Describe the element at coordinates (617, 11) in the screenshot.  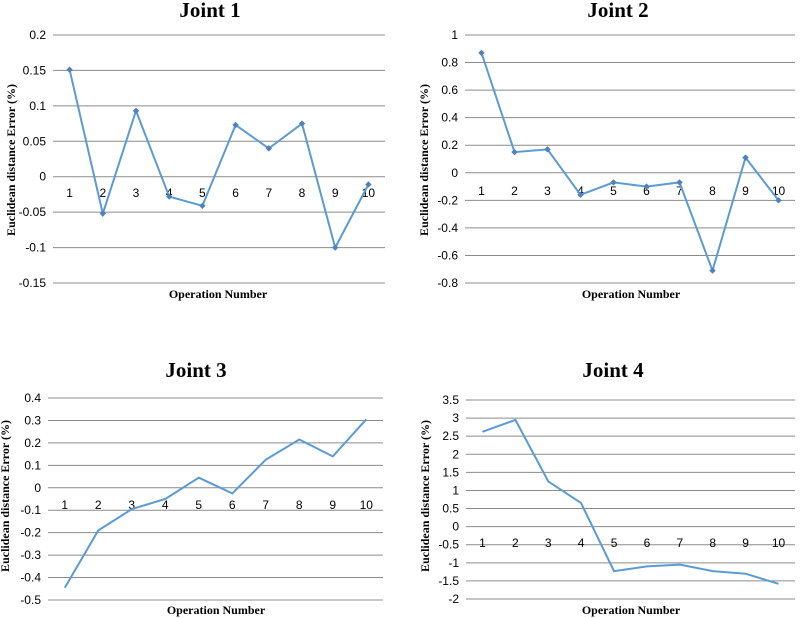
I see `chart-title: Joint 2` at that location.